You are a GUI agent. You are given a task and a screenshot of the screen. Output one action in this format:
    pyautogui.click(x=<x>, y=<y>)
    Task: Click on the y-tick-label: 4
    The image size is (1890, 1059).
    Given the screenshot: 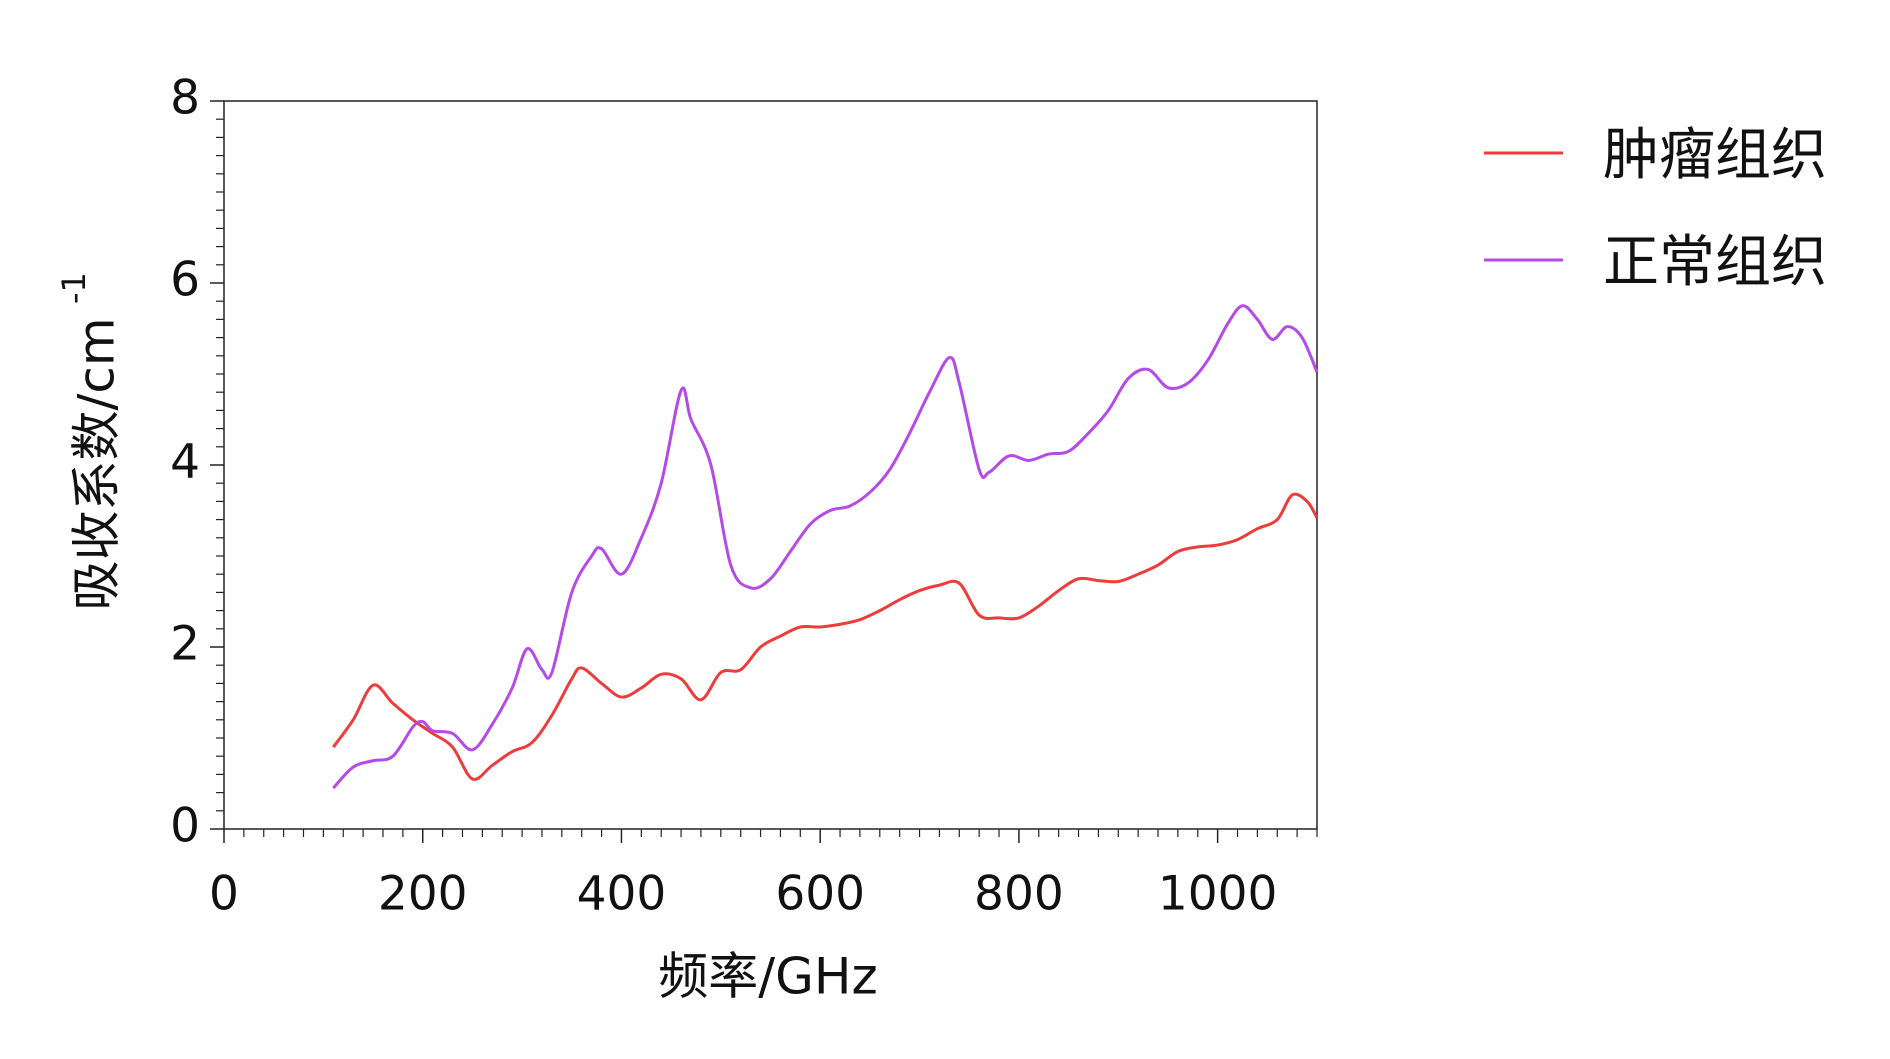 What is the action you would take?
    pyautogui.click(x=185, y=462)
    